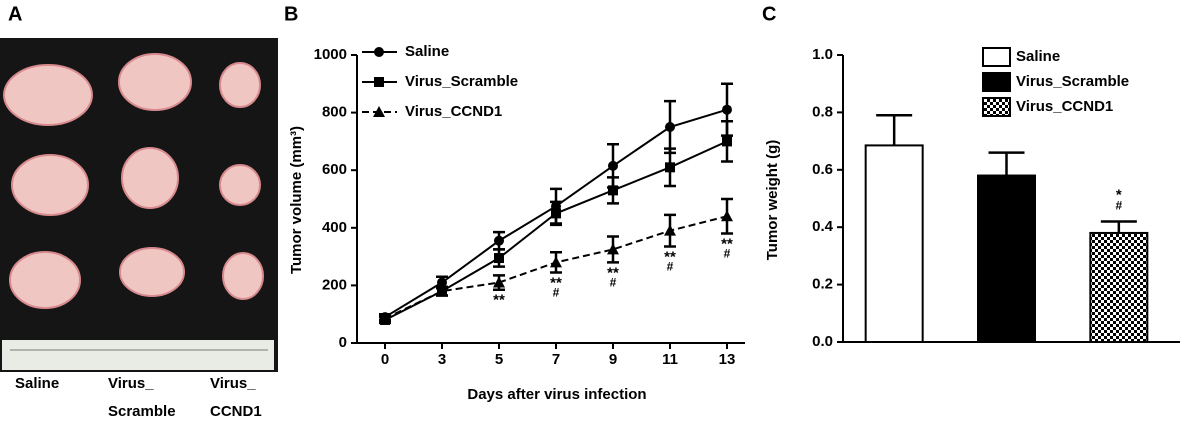 The image size is (1200, 429). I want to click on significance: *, so click(1119, 194).